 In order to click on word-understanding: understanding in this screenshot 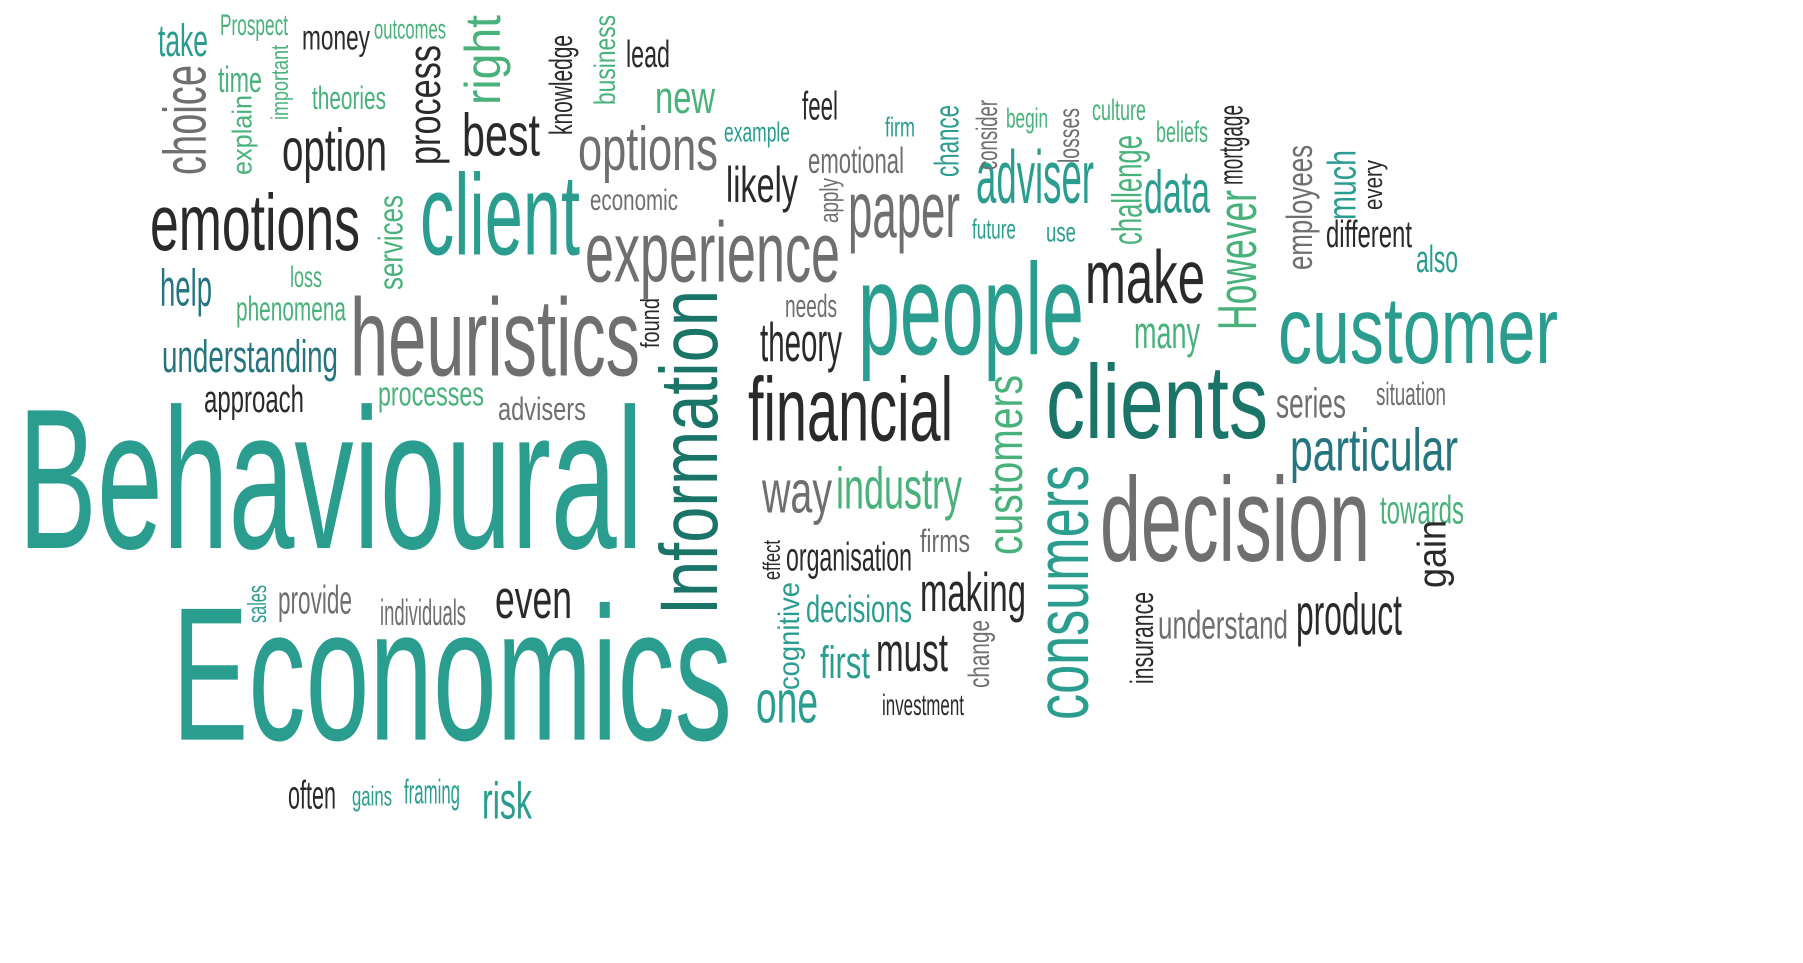, I will do `click(250, 356)`.